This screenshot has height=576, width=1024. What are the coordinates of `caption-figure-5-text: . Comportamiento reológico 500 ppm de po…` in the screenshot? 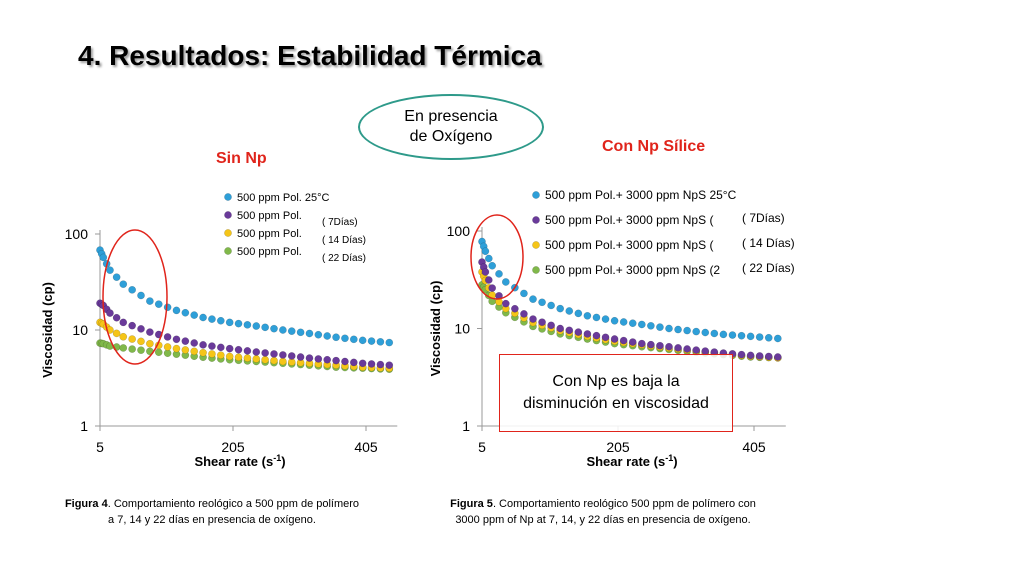 It's located at (605, 512).